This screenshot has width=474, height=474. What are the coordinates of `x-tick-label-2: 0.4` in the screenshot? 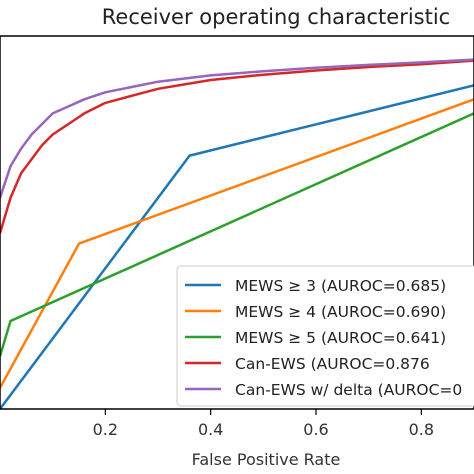 It's located at (210, 429).